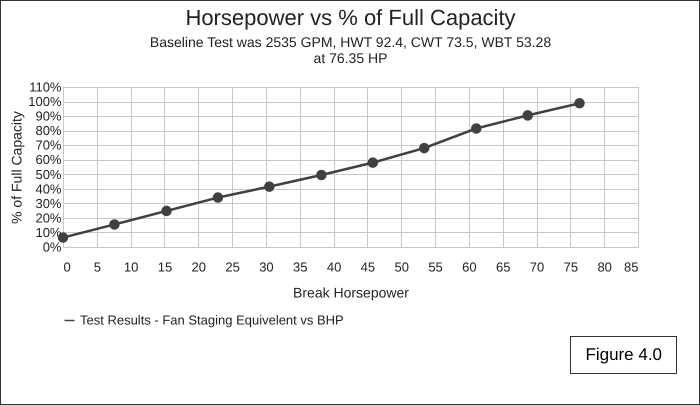 The image size is (700, 405). What do you see at coordinates (48, 116) in the screenshot?
I see `y-tick-label: 90%` at bounding box center [48, 116].